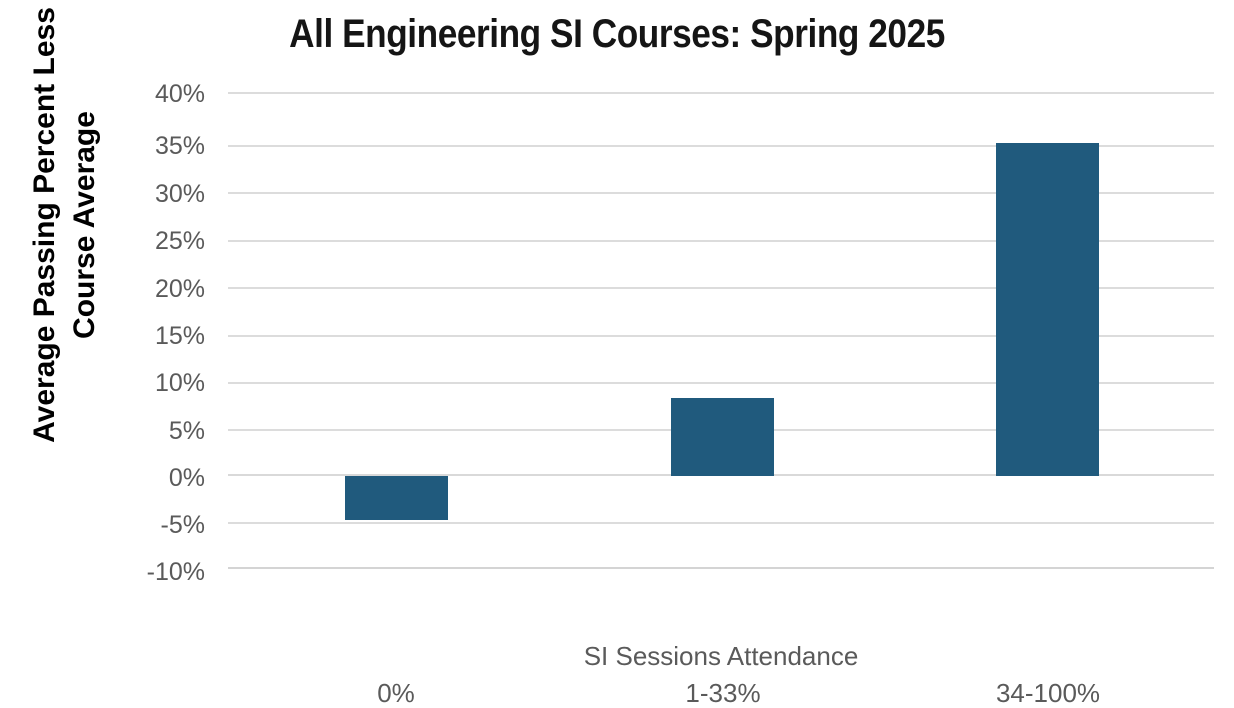  What do you see at coordinates (1047, 309) in the screenshot?
I see `bar-category-34-100pct` at bounding box center [1047, 309].